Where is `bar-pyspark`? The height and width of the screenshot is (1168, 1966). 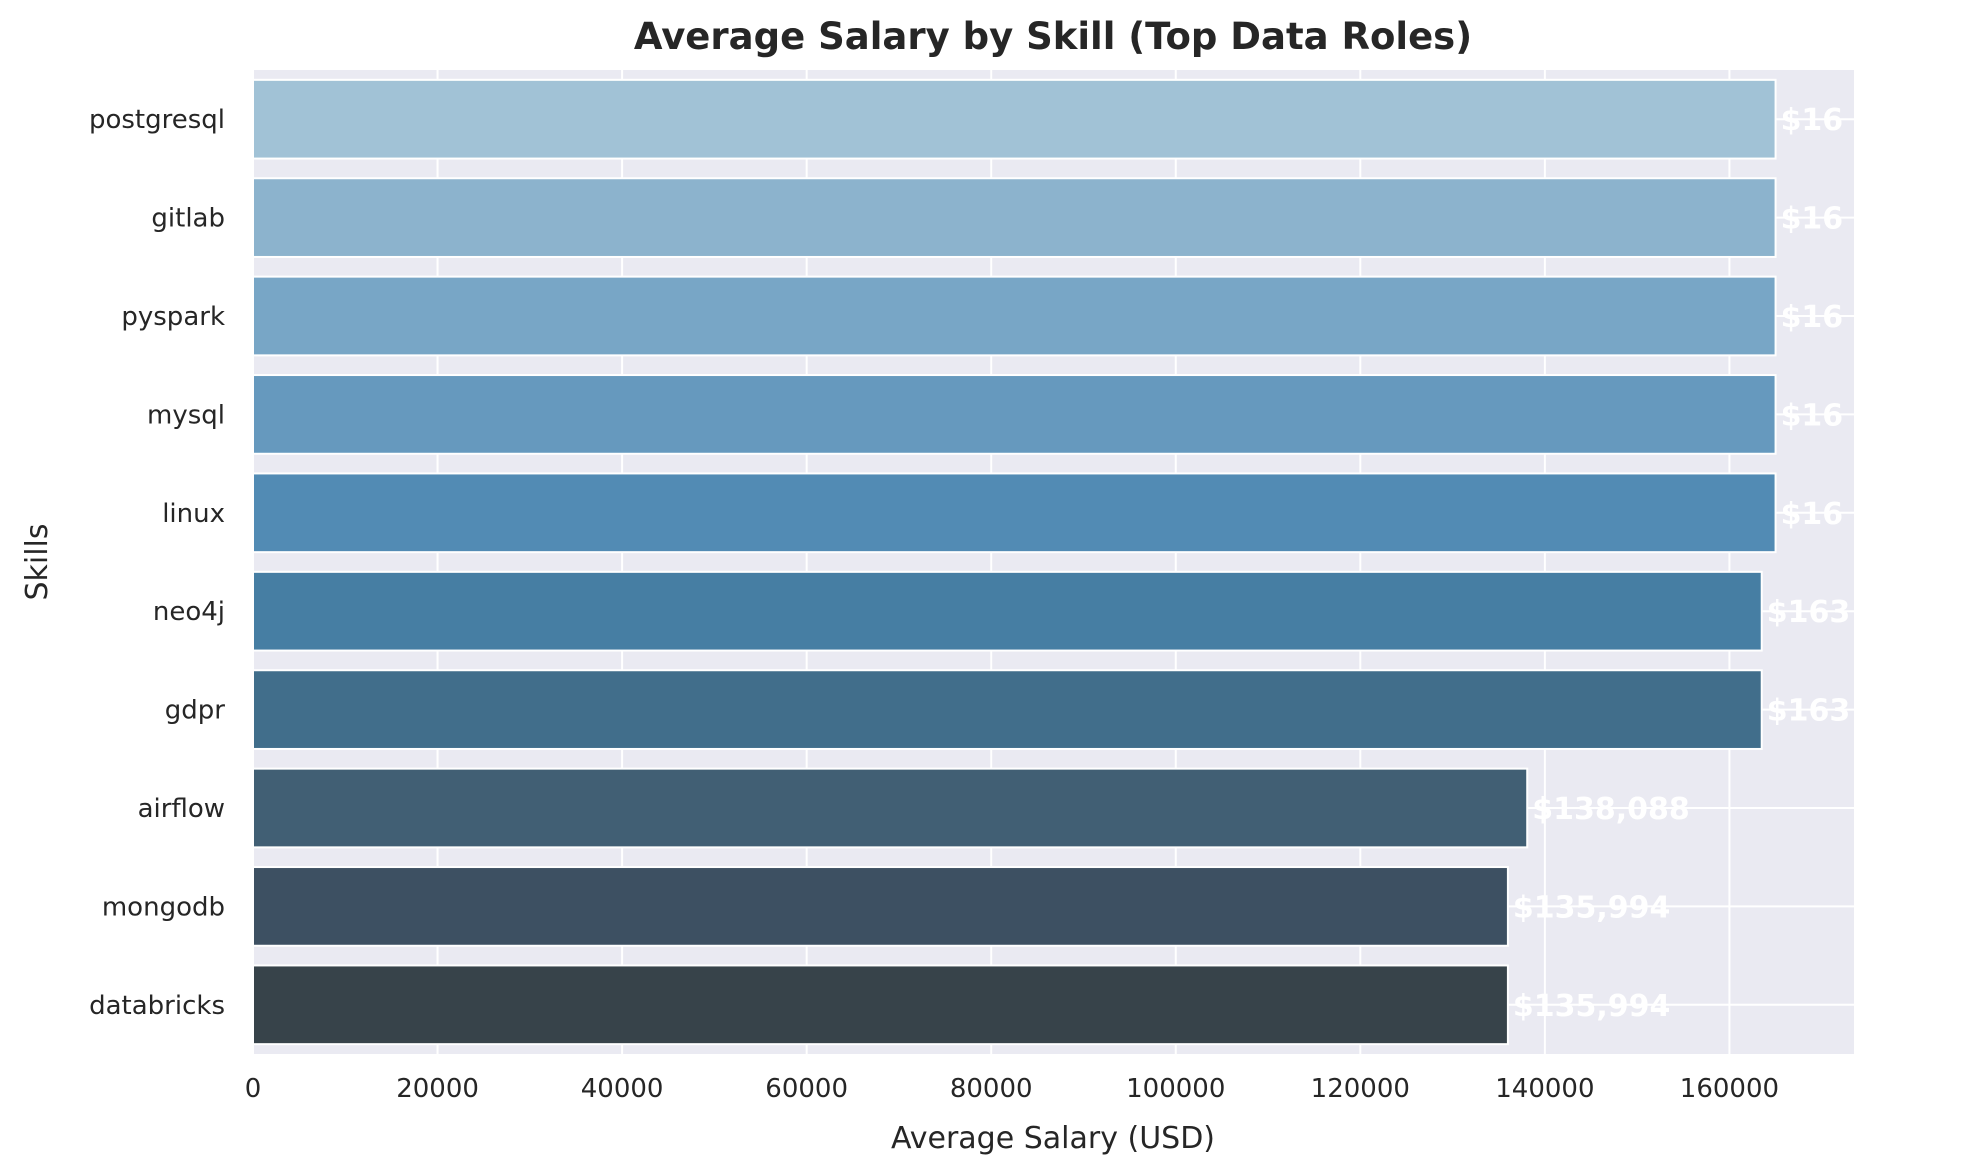 bar-pyspark is located at coordinates (1014, 316).